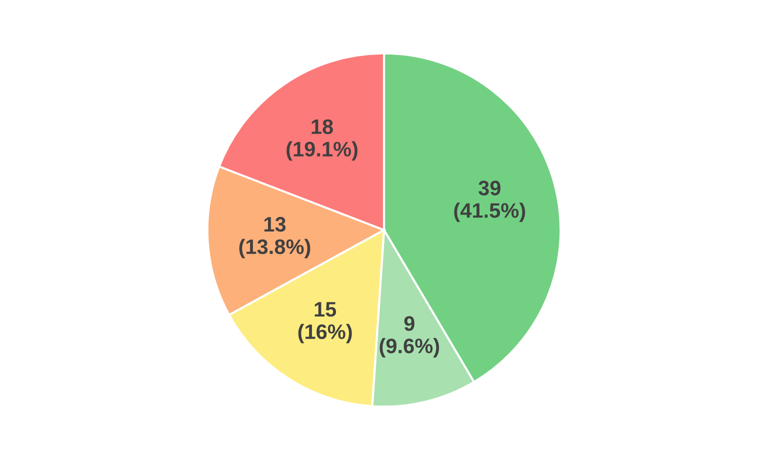 This screenshot has height=460, width=768. I want to click on data-label: 9 (9.6%), so click(410, 337).